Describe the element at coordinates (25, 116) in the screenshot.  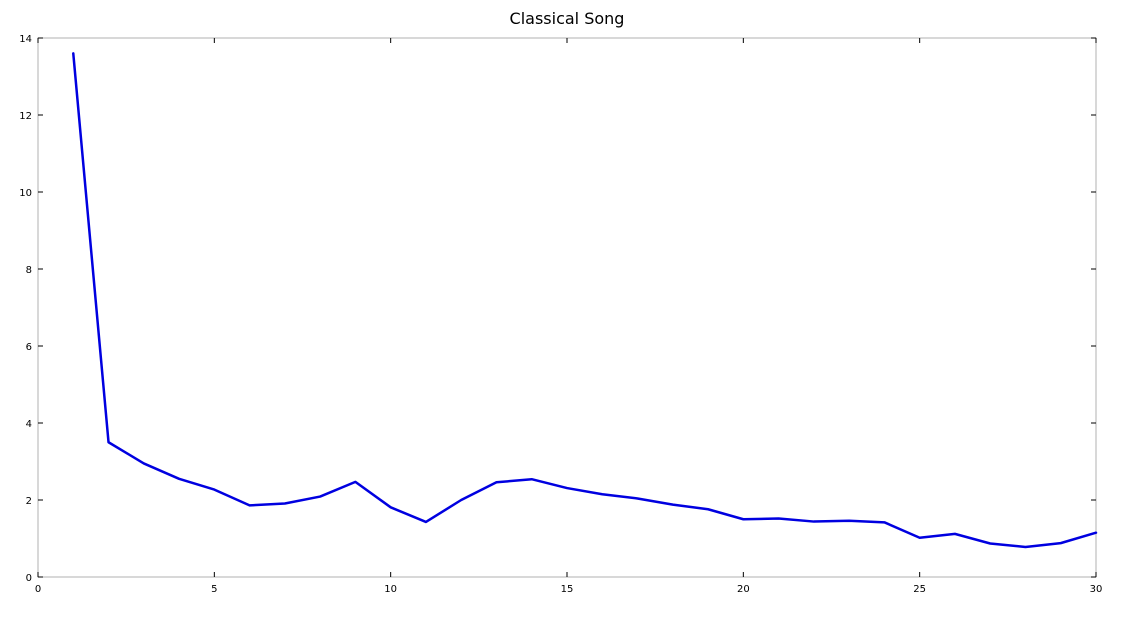
I see `y-tick-label: 12` at that location.